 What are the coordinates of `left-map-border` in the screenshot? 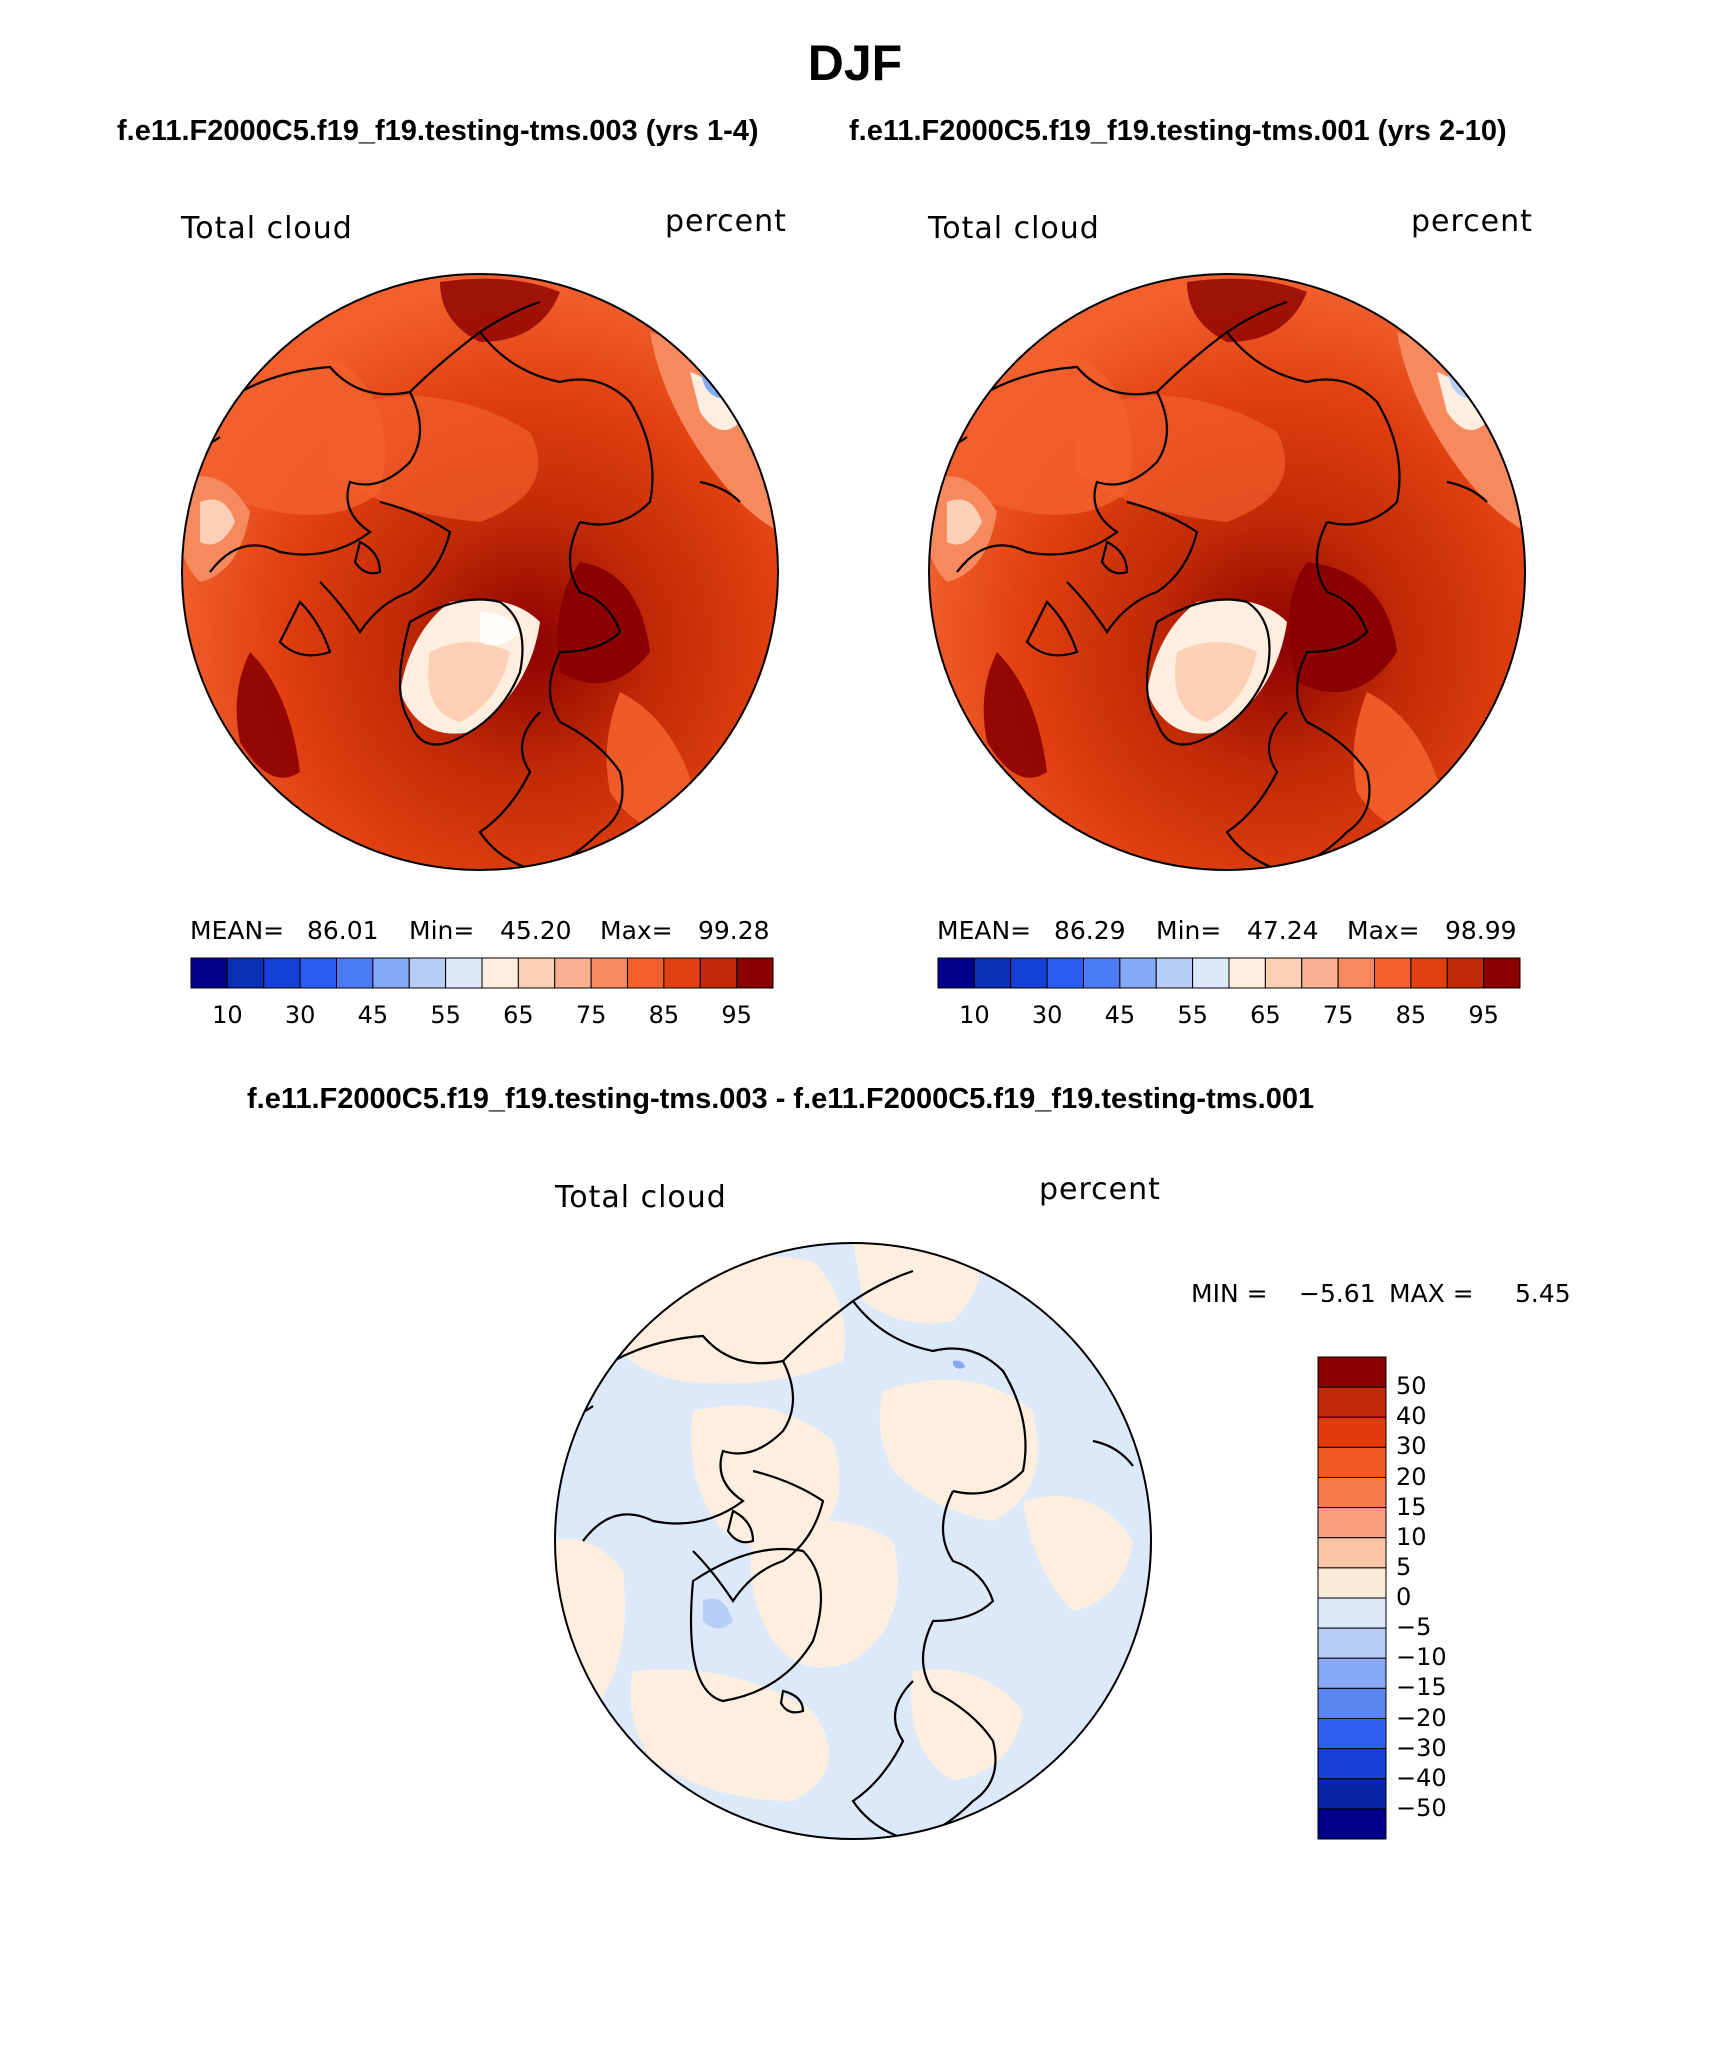 It's located at (480, 572).